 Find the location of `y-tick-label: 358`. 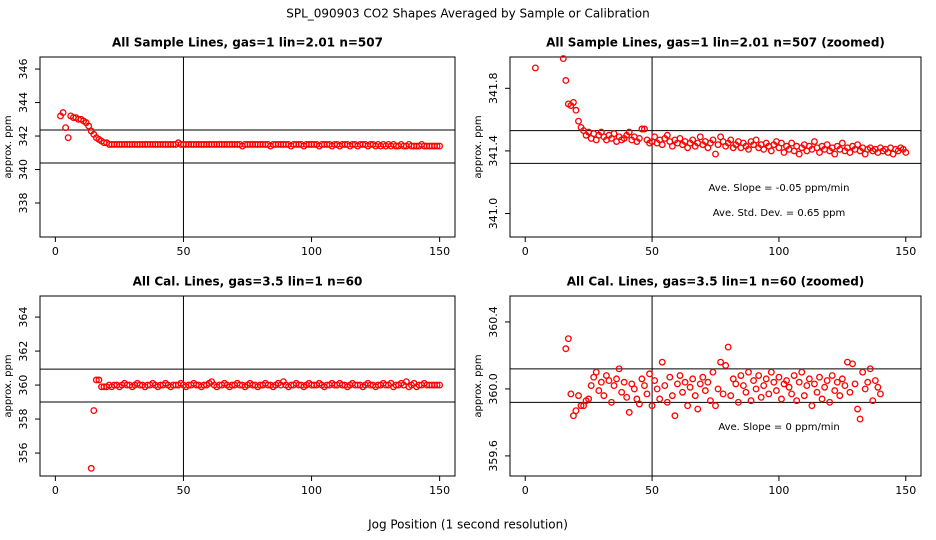

y-tick-label: 358 is located at coordinates (23, 419).